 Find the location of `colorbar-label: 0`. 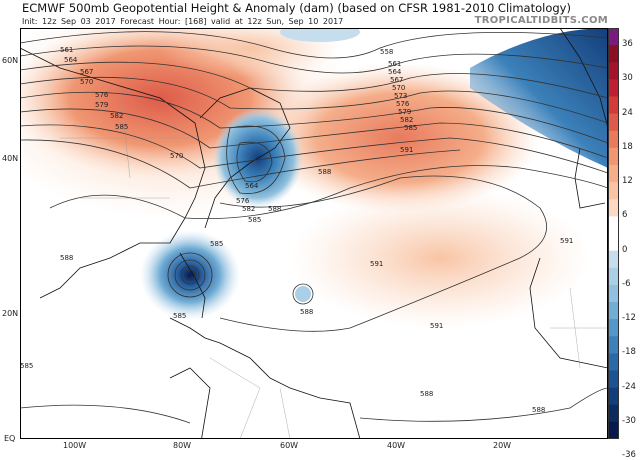

colorbar-label: 0 is located at coordinates (625, 249).